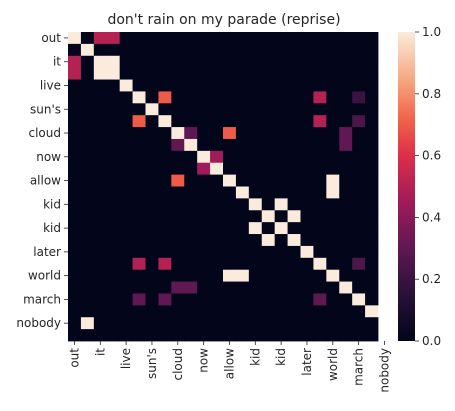  I want to click on colorbar-tick-label: 0.6, so click(431, 156).